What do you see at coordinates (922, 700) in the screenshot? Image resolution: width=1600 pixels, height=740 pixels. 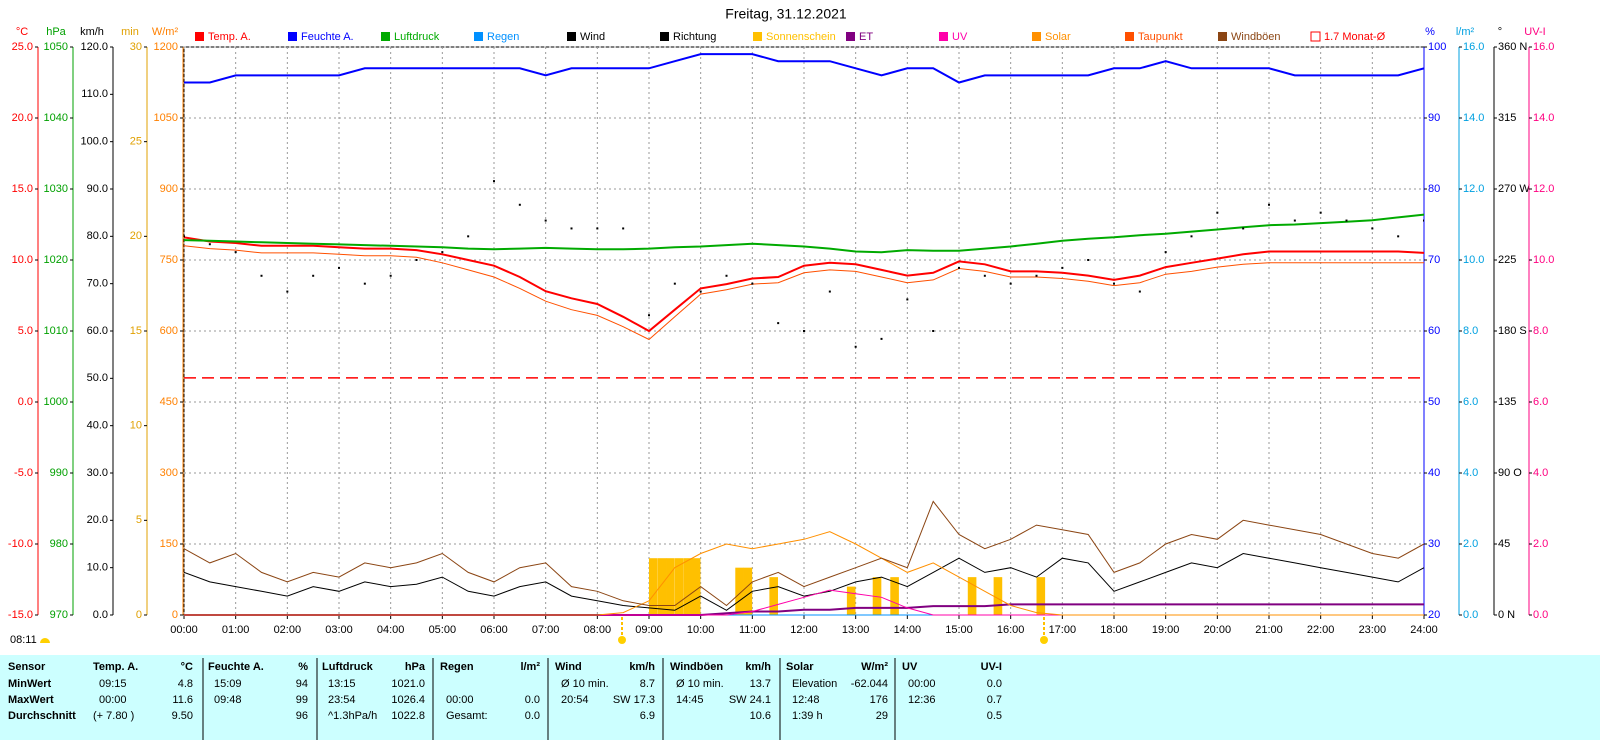 I see `cell-label: 12:36` at bounding box center [922, 700].